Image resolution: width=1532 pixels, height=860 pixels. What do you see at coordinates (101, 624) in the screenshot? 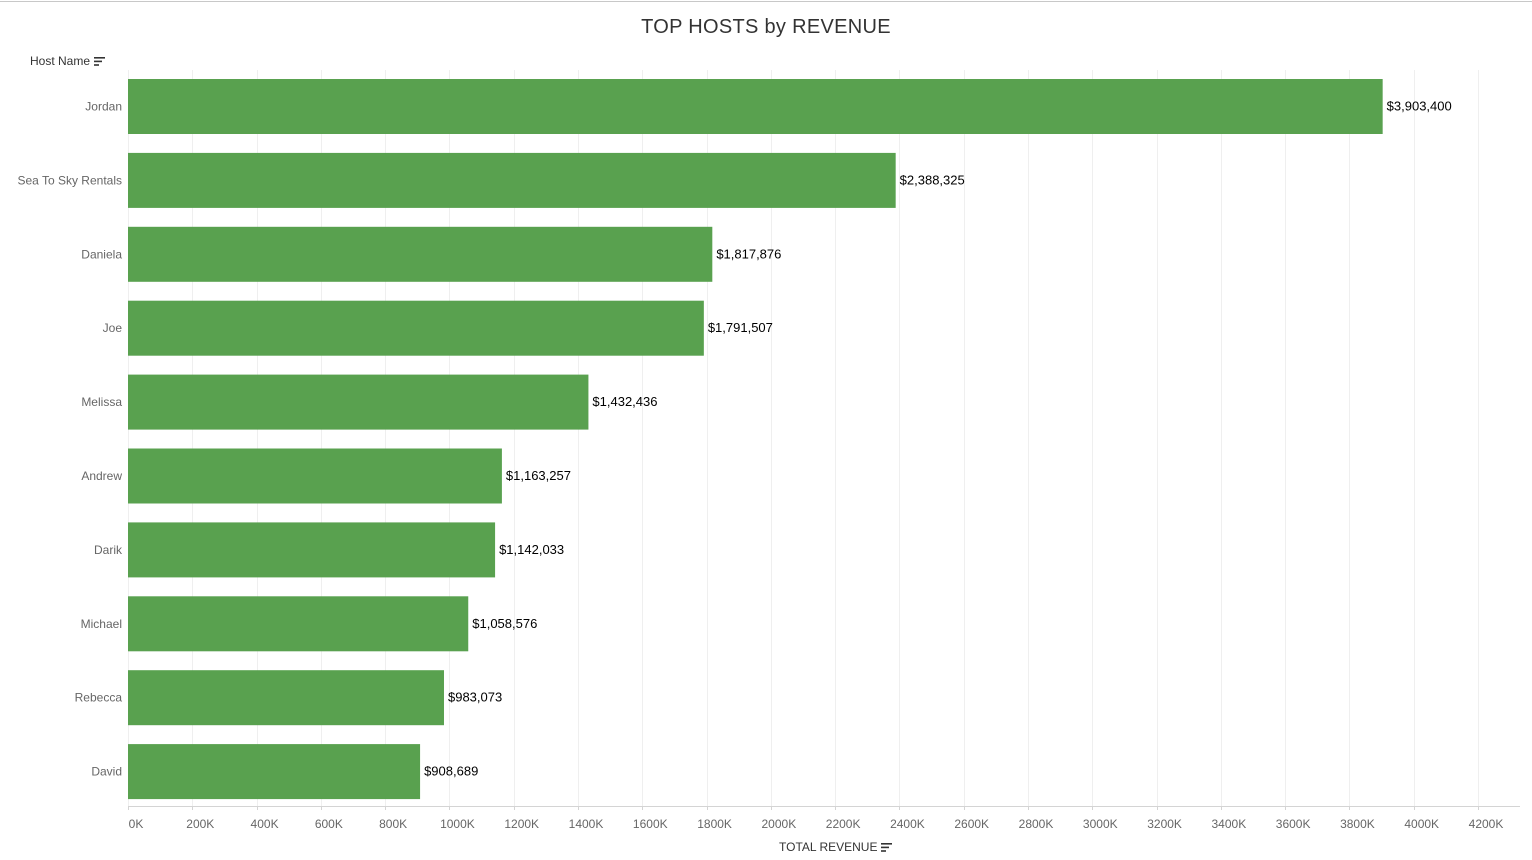
I see `category-label: Michael` at bounding box center [101, 624].